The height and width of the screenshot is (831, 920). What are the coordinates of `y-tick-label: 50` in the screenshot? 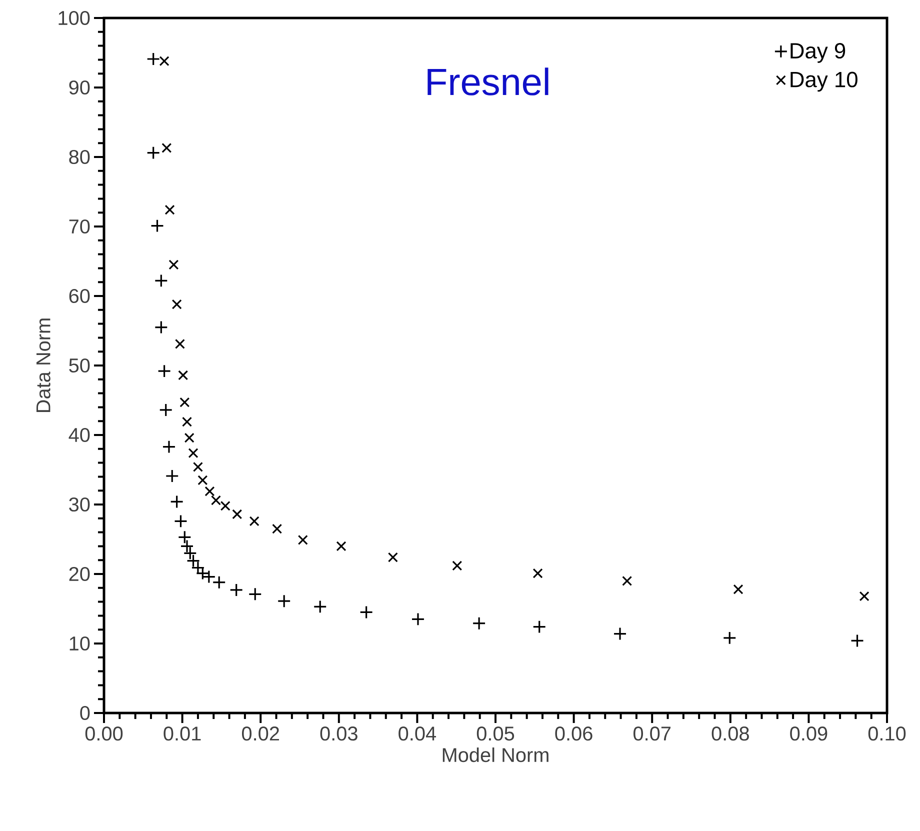 It's located at (79, 365).